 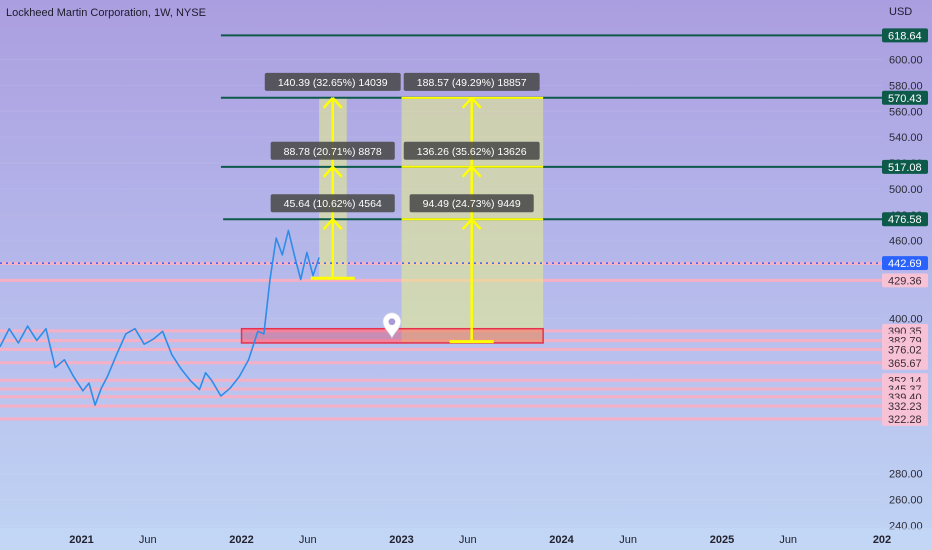 I want to click on target-price-label: 517.08, so click(x=905, y=168).